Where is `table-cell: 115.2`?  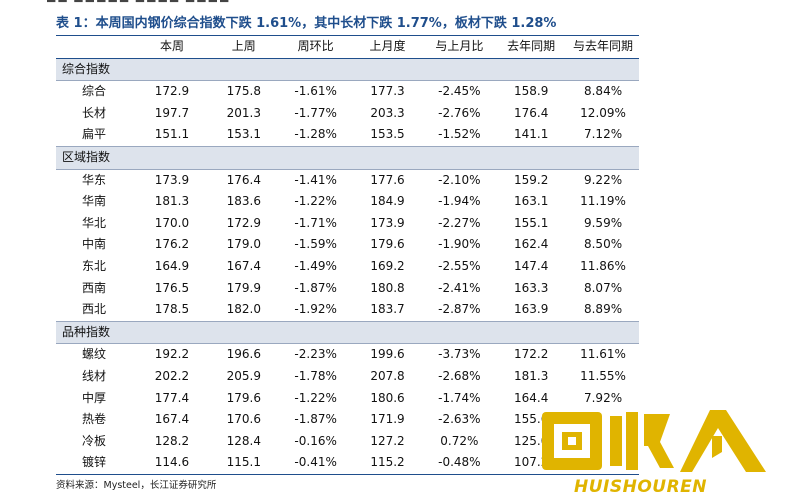 table-cell: 115.2 is located at coordinates (387, 462).